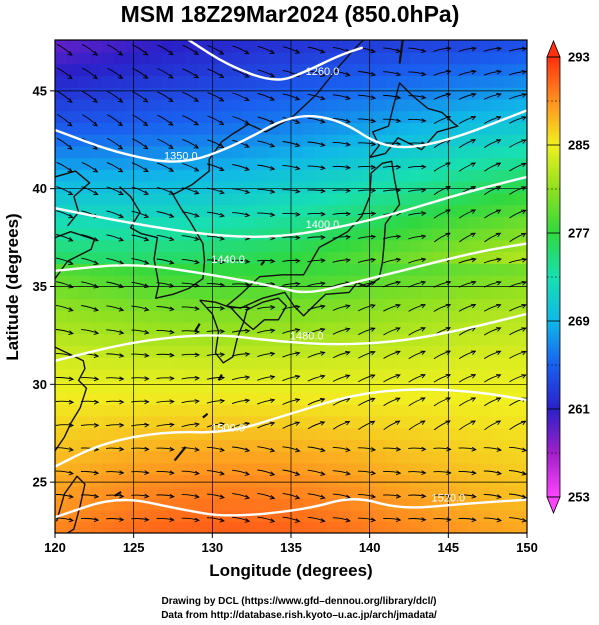 This screenshot has height=625, width=599. Describe the element at coordinates (205, 415) in the screenshot. I see `coastline-segment` at that location.